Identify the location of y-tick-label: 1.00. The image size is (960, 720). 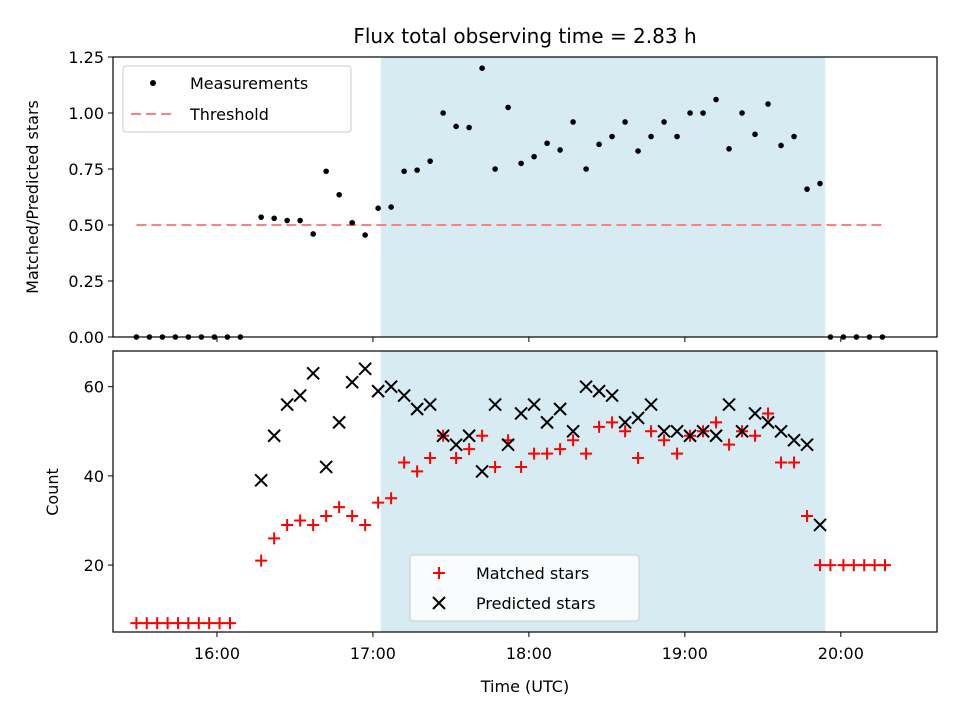
(86, 113).